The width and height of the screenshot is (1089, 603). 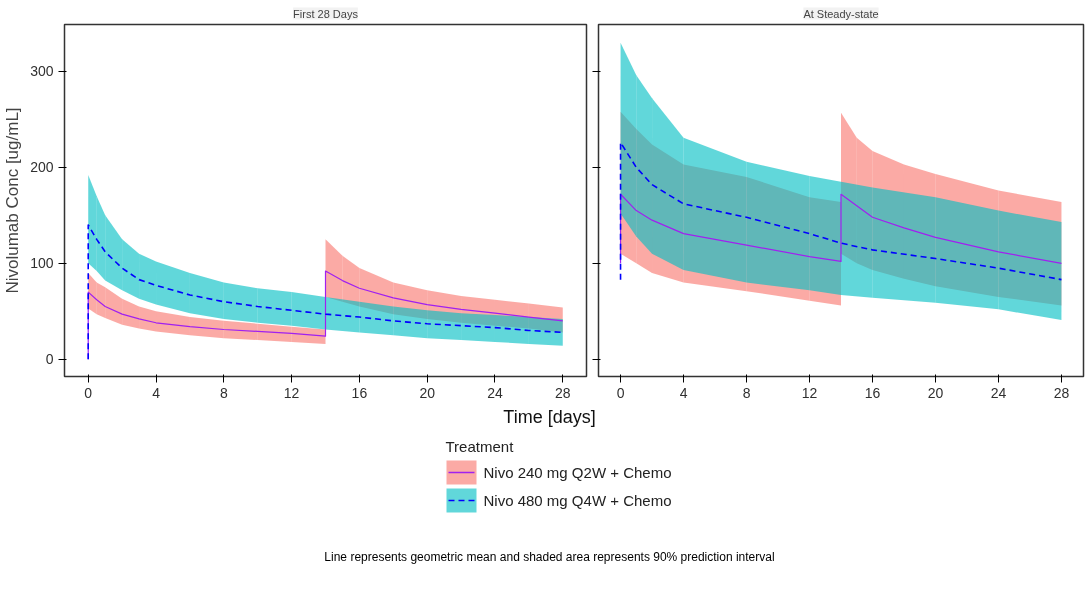 I want to click on y-tick-label: 0, so click(x=49, y=359).